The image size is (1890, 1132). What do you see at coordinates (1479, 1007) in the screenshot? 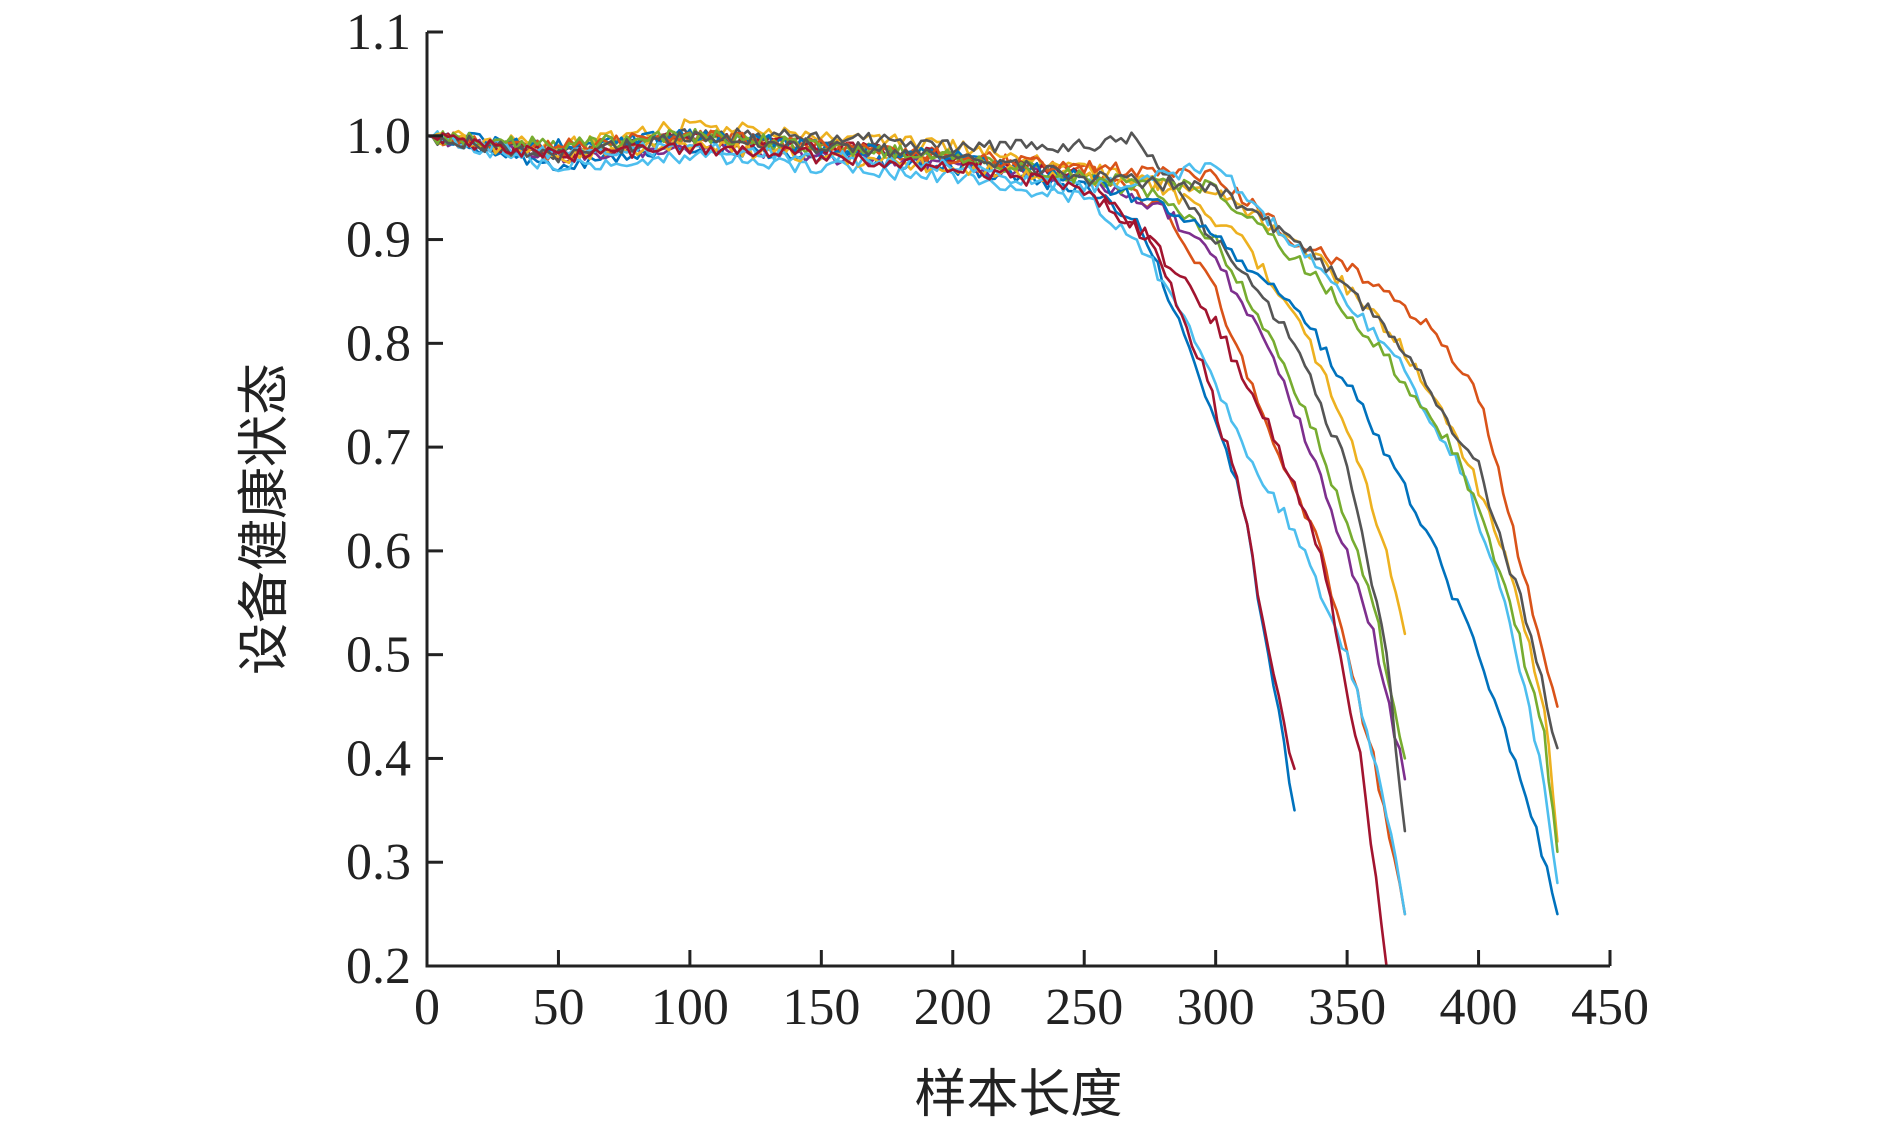
I see `x-tick-label: 400` at bounding box center [1479, 1007].